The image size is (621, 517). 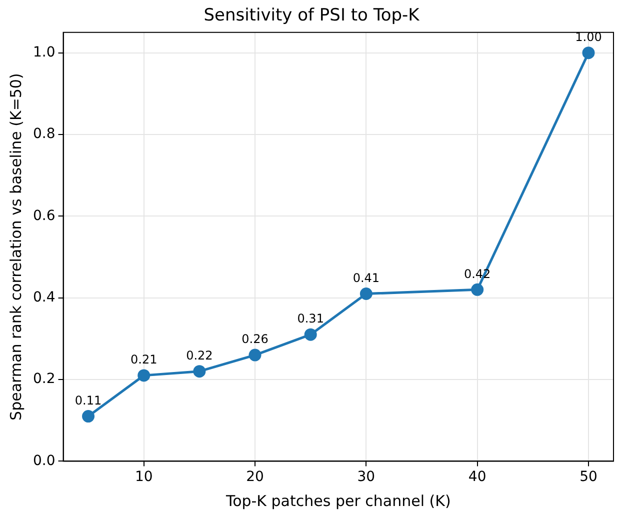 I want to click on y-tick-label: 0.6, so click(x=44, y=216).